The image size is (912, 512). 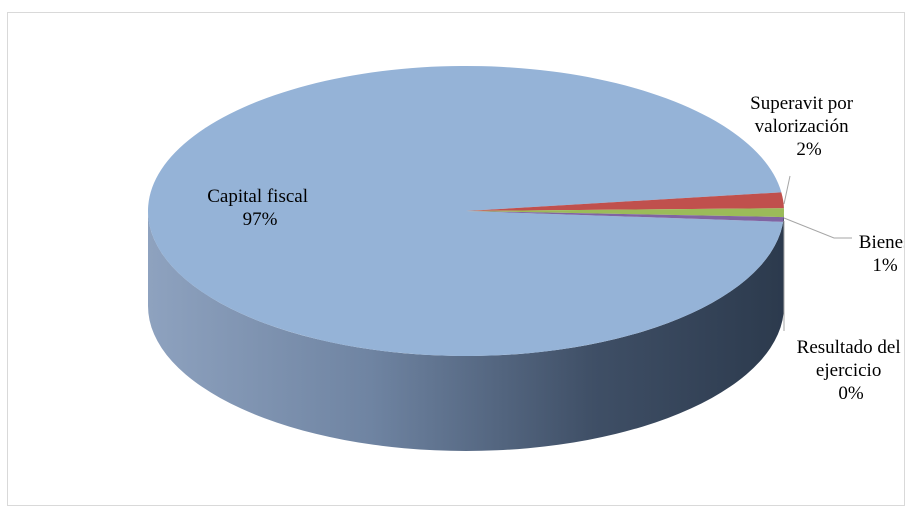 What do you see at coordinates (260, 219) in the screenshot?
I see `label-capital-value: 97%` at bounding box center [260, 219].